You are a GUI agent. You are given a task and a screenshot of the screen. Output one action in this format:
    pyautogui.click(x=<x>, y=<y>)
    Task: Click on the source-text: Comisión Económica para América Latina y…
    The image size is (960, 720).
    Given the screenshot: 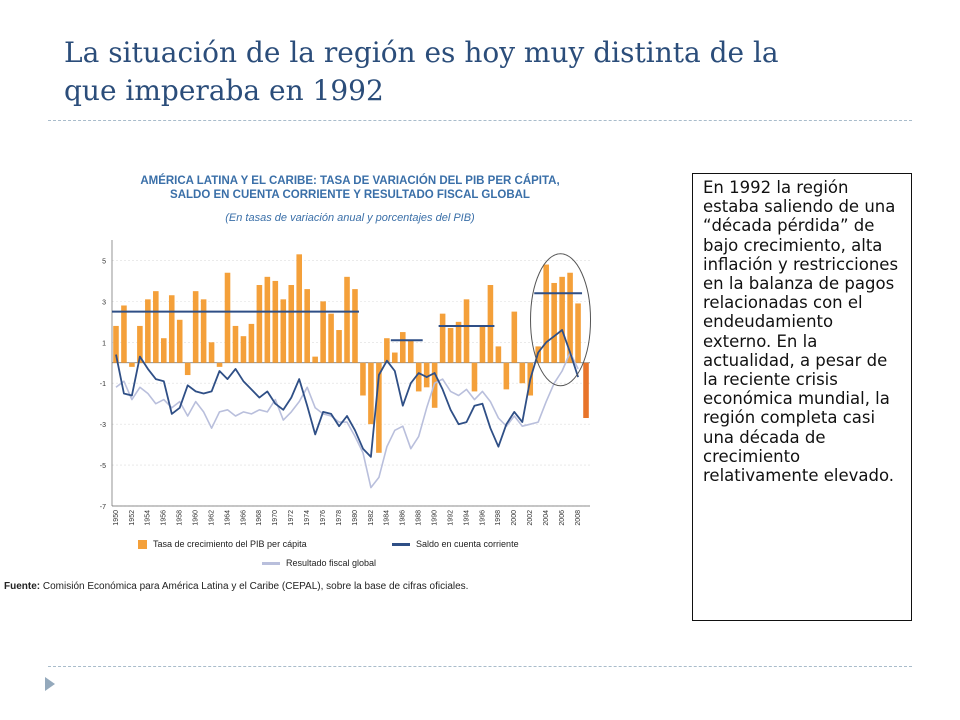 What is the action you would take?
    pyautogui.click(x=255, y=586)
    